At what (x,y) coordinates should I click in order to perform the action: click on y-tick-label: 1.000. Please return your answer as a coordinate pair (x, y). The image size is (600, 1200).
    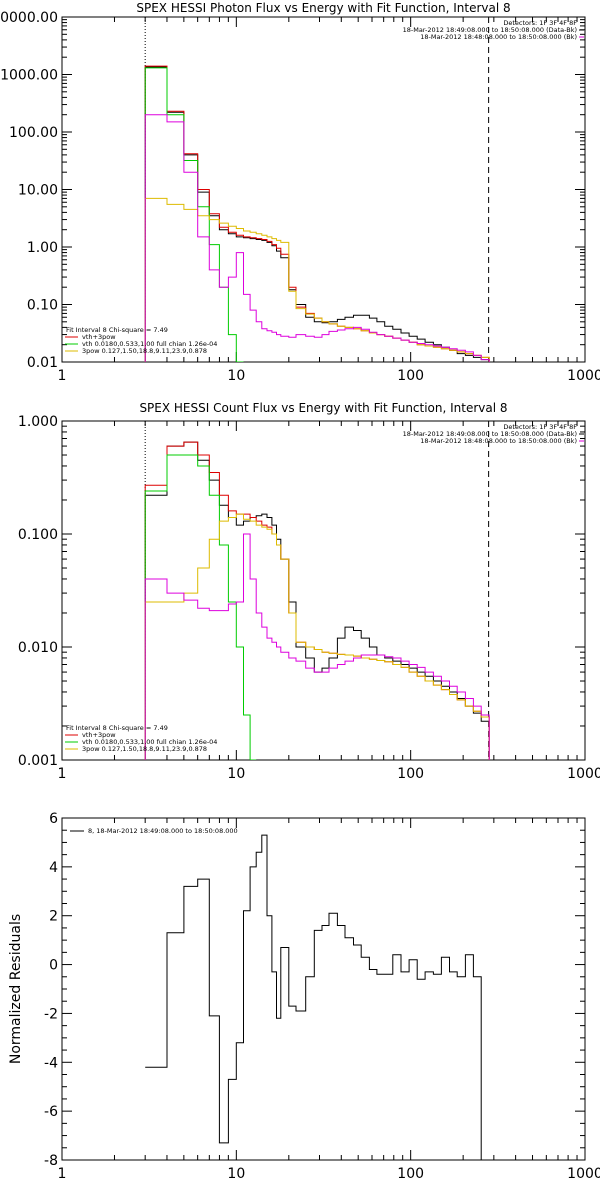
    Looking at the image, I should click on (38, 422).